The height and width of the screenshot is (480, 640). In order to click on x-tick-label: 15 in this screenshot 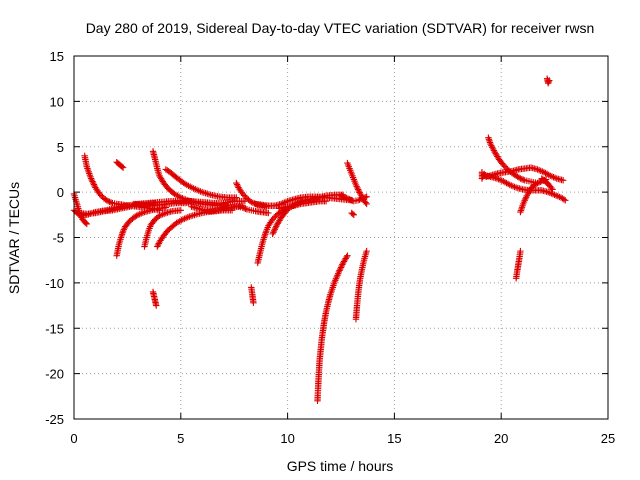, I will do `click(394, 438)`.